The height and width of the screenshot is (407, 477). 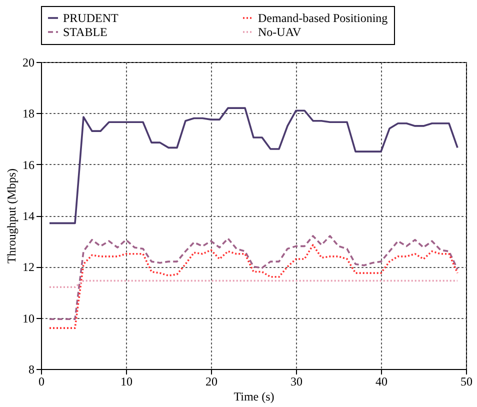 What do you see at coordinates (296, 381) in the screenshot?
I see `x-tick-label: 30` at bounding box center [296, 381].